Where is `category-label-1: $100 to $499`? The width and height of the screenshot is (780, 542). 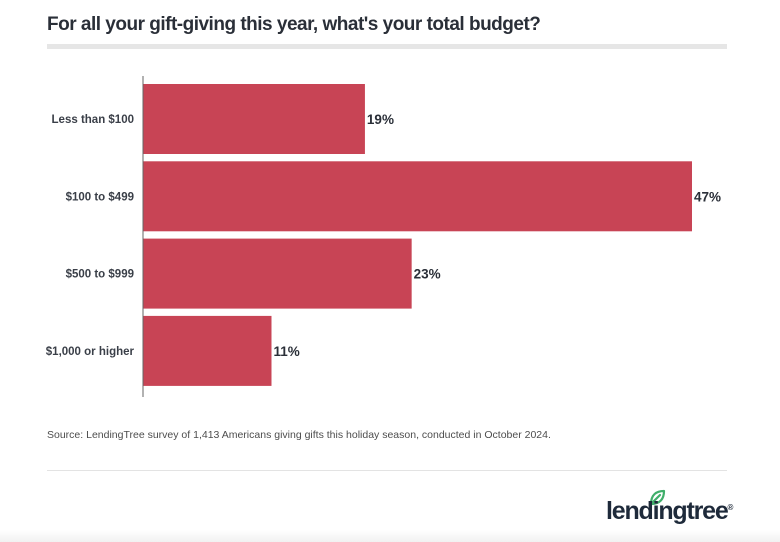 category-label-1: $100 to $499 is located at coordinates (100, 197).